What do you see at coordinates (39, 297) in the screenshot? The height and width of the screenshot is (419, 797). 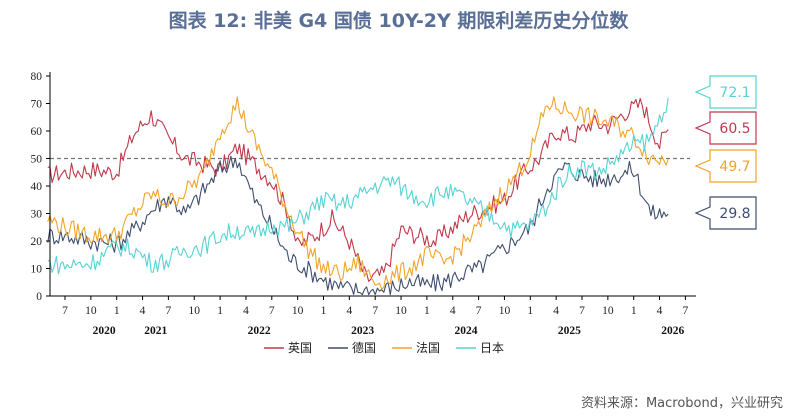 I see `y-tick-label: 0` at bounding box center [39, 297].